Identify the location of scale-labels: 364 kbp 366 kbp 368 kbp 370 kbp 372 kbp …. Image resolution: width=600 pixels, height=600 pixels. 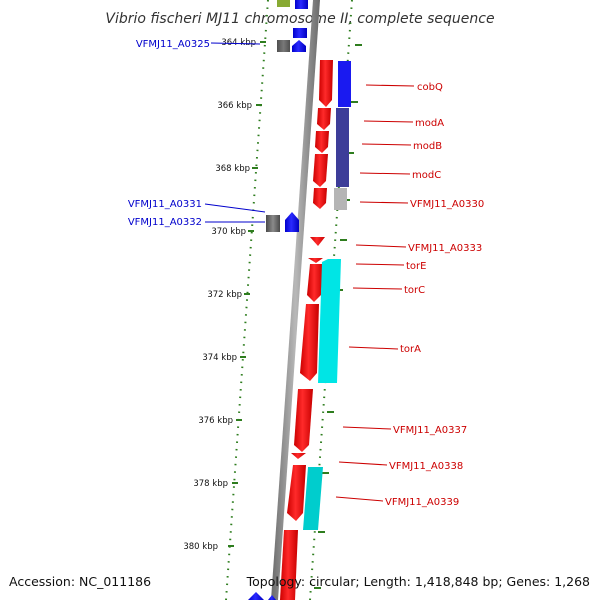
(219, 295).